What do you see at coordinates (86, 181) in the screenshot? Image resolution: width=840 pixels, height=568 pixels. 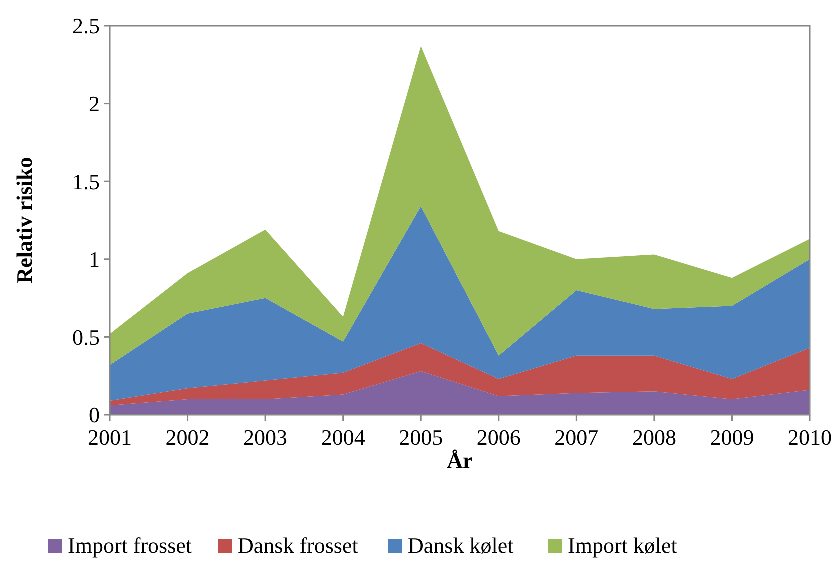 I see `y-tick-label: 1.5` at bounding box center [86, 181].